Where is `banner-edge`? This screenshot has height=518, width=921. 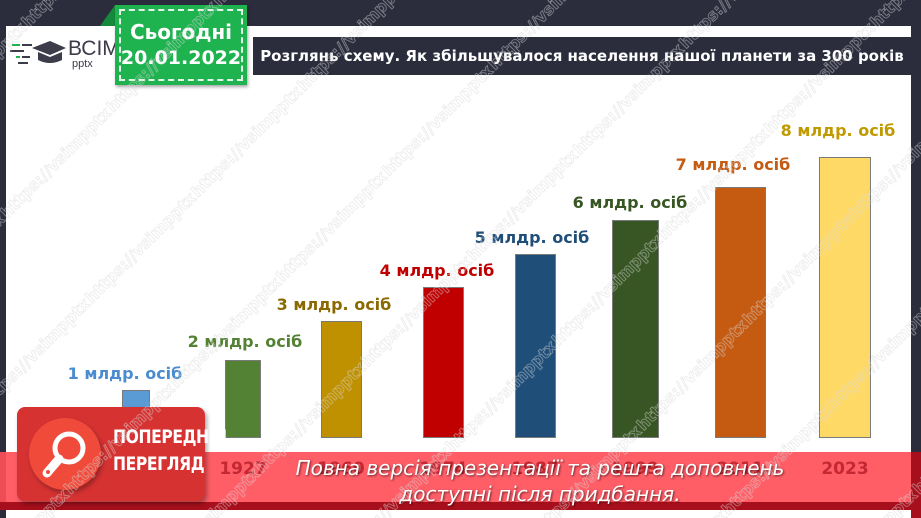
banner-edge is located at coordinates (916, 485).